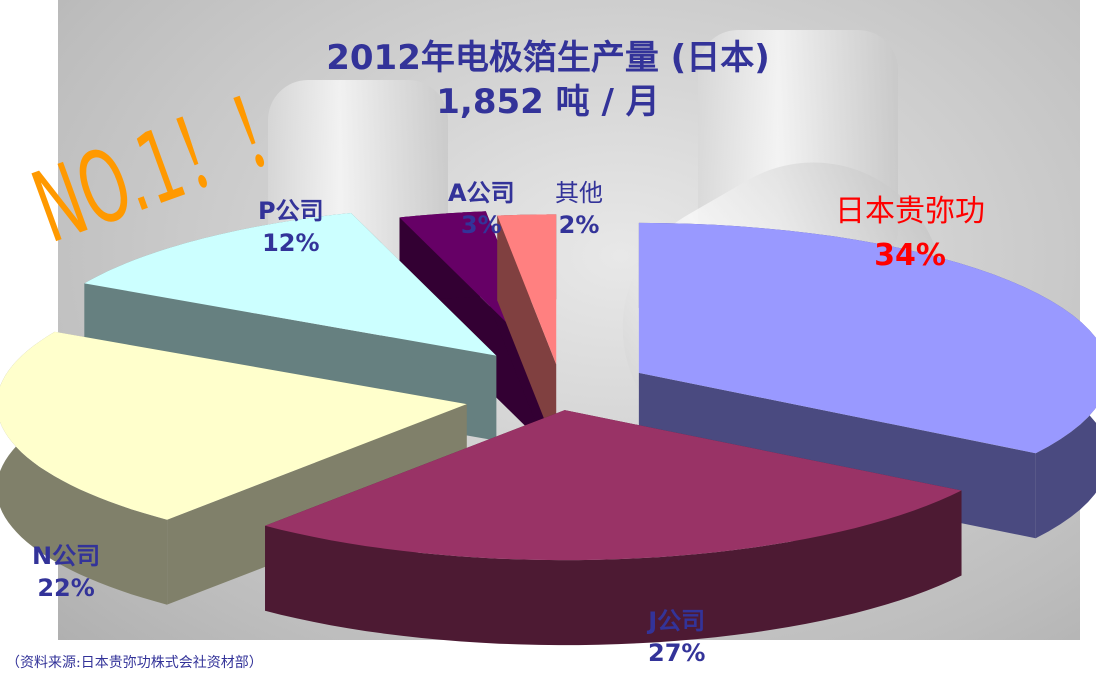 The image size is (1096, 678). What do you see at coordinates (481, 225) in the screenshot?
I see `slice-value: 3%` at bounding box center [481, 225].